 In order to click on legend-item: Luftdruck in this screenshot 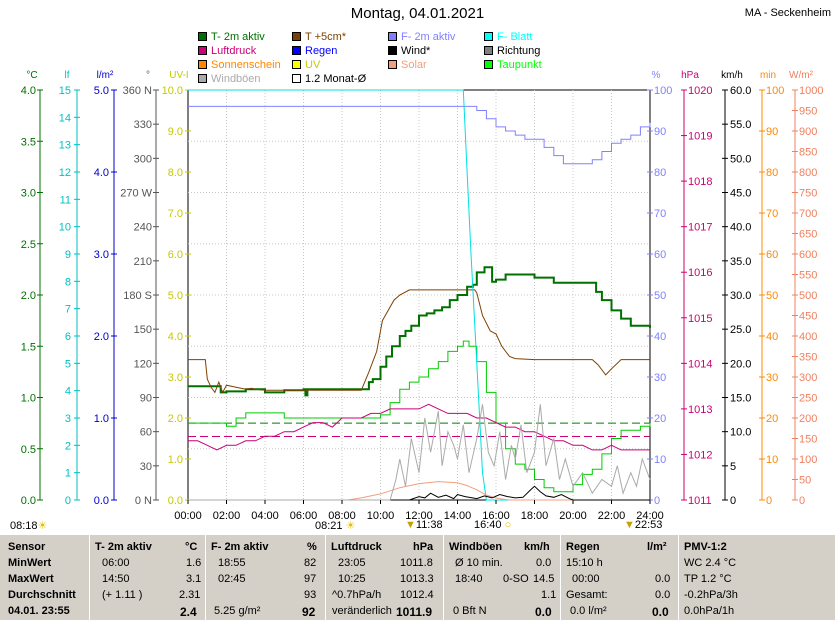, I will do `click(227, 51)`.